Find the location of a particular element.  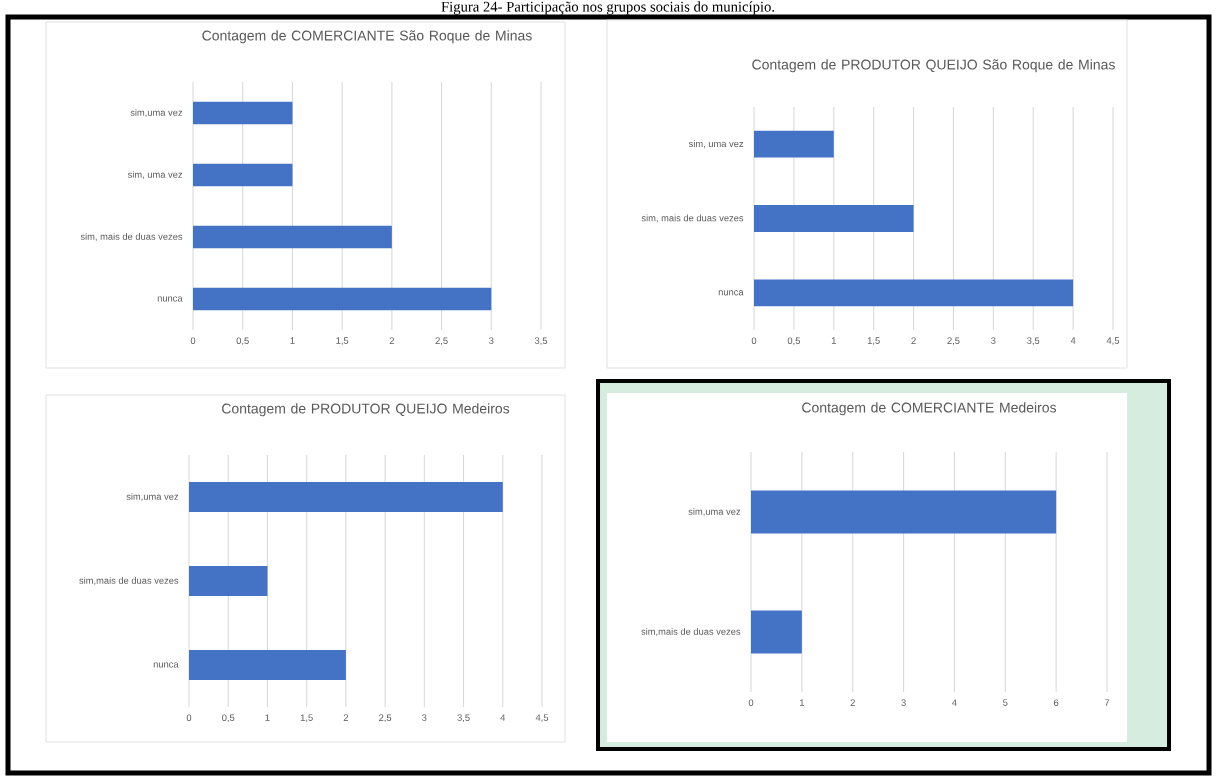

chart-title: Contagem de PRODUTOR QUEIJO São Roque de Minas is located at coordinates (933, 66).